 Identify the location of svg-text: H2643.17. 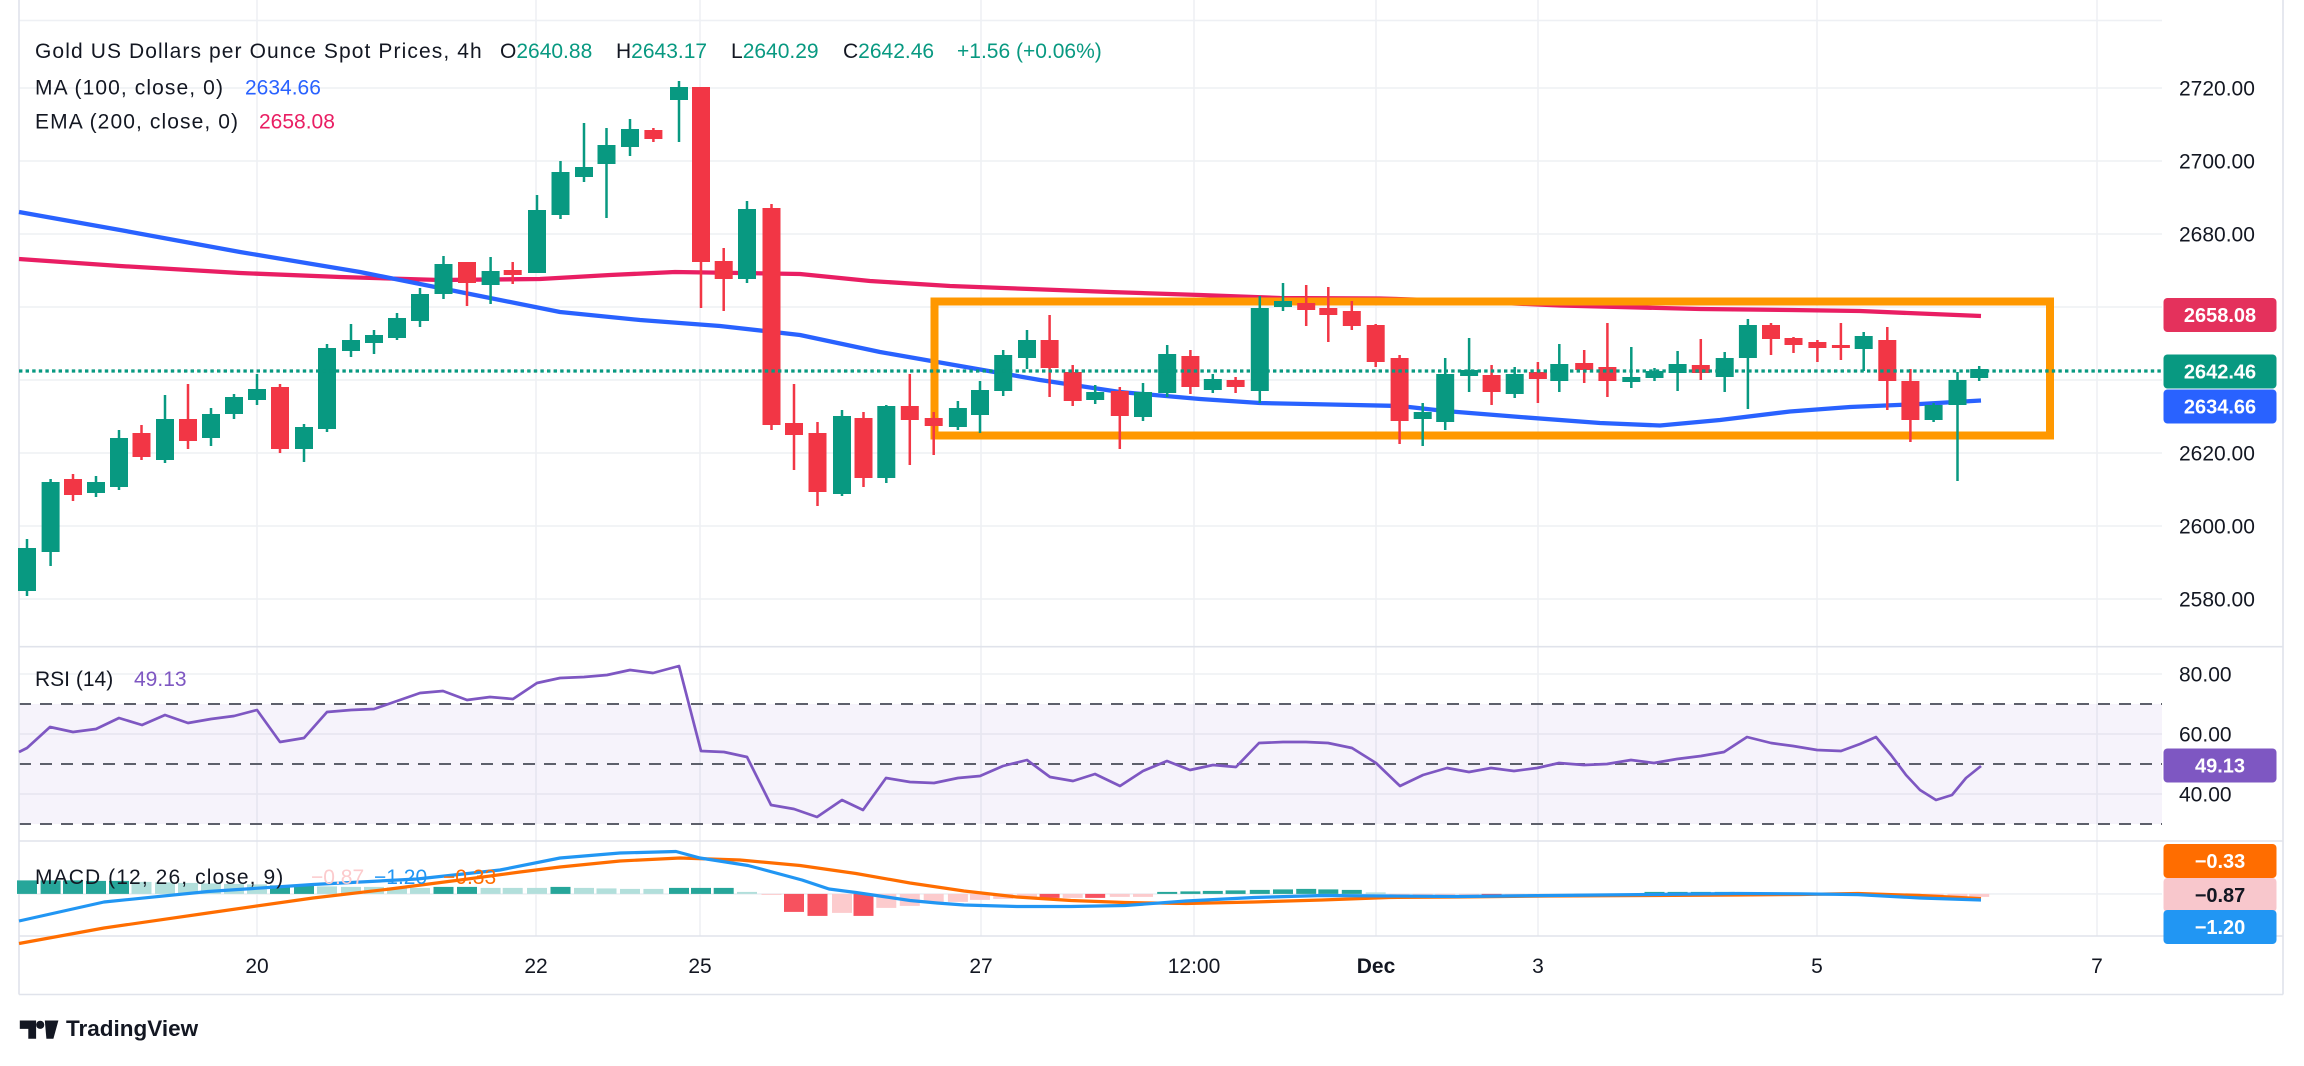
(661, 51).